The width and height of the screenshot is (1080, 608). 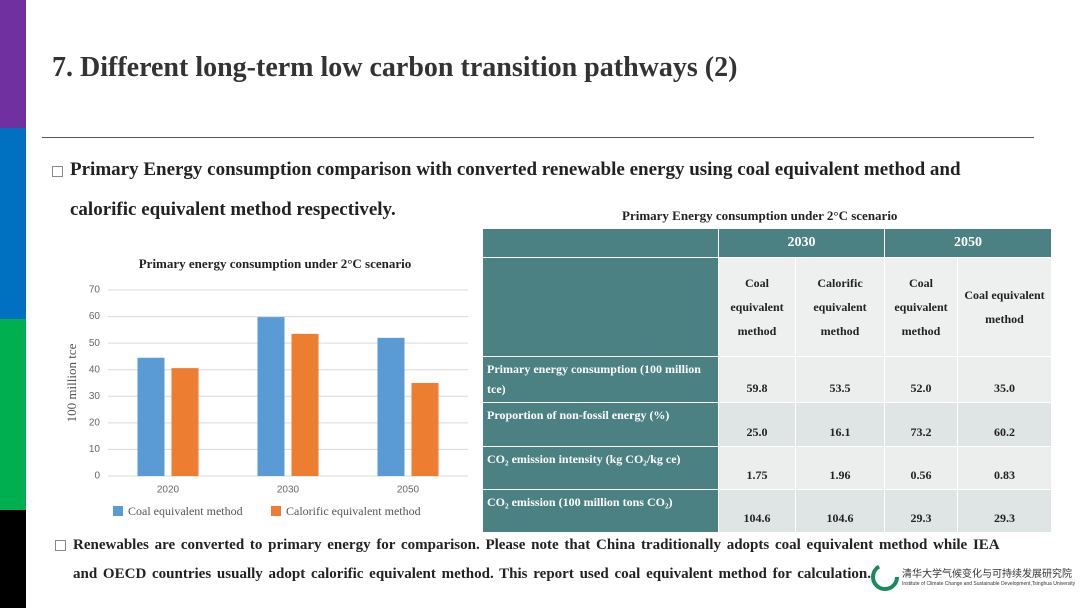 I want to click on row-label: Proportion of non-fossil energy (%), so click(x=600, y=424).